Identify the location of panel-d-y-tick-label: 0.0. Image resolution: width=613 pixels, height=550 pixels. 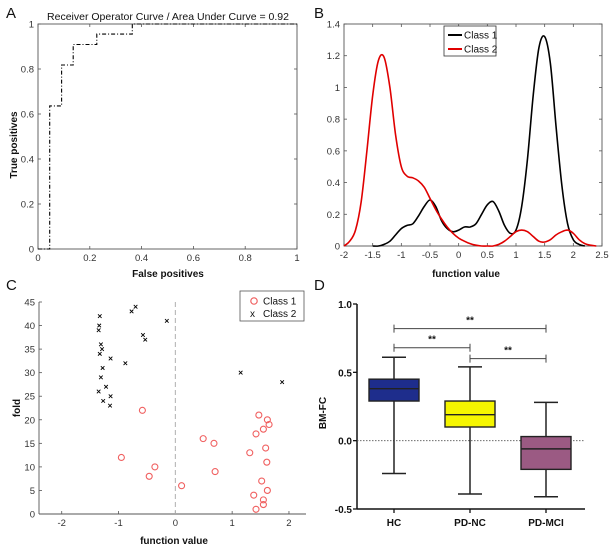
(345, 442).